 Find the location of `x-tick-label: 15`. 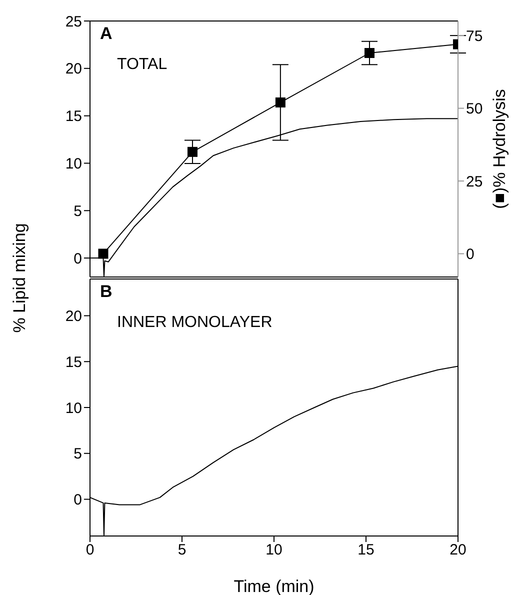

x-tick-label: 15 is located at coordinates (366, 550).